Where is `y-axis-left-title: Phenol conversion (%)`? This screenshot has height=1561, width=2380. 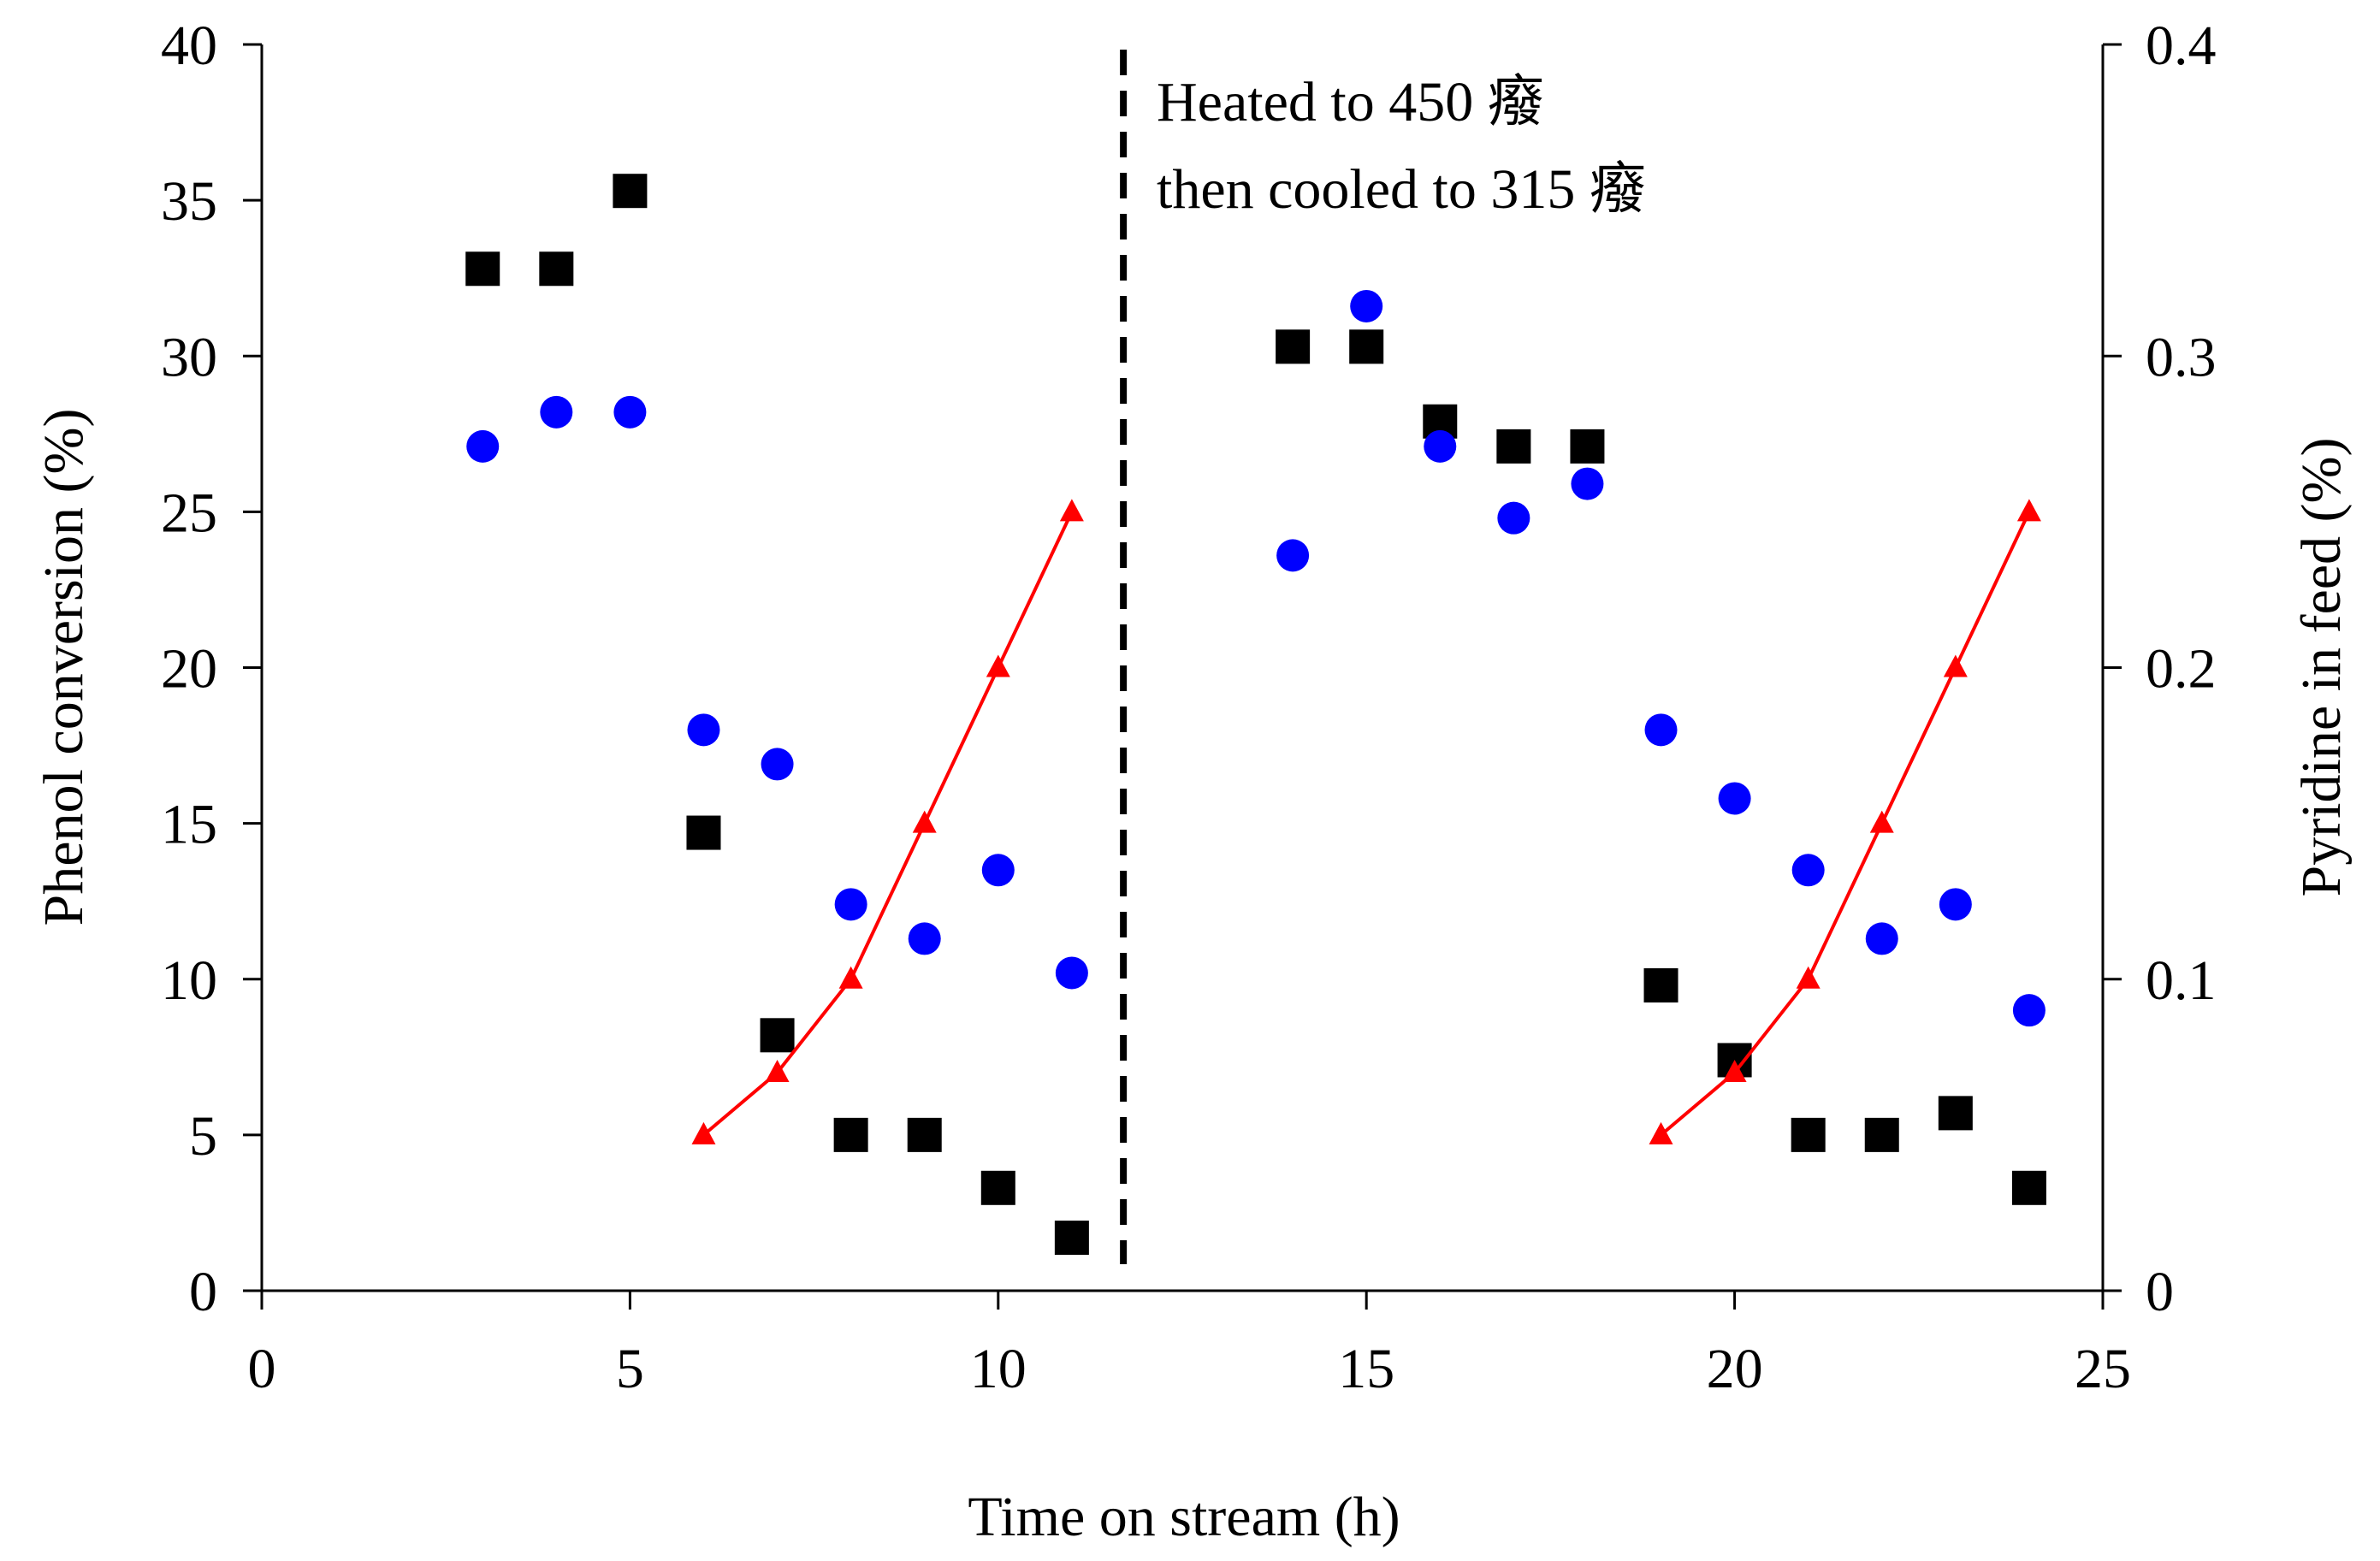 y-axis-left-title: Phenol conversion (%) is located at coordinates (64, 667).